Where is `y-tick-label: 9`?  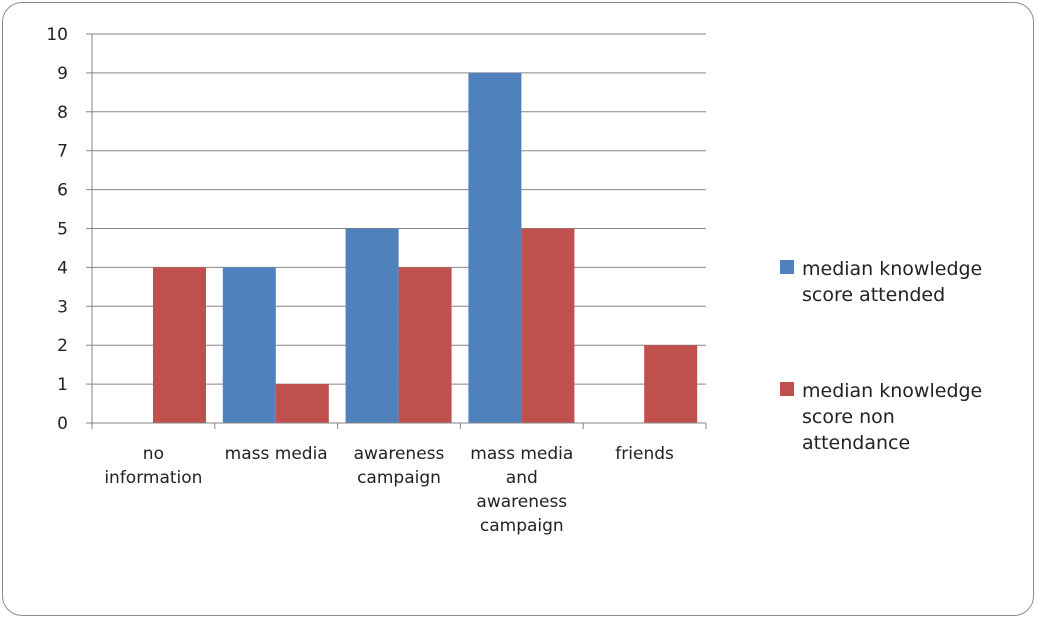 y-tick-label: 9 is located at coordinates (62, 74).